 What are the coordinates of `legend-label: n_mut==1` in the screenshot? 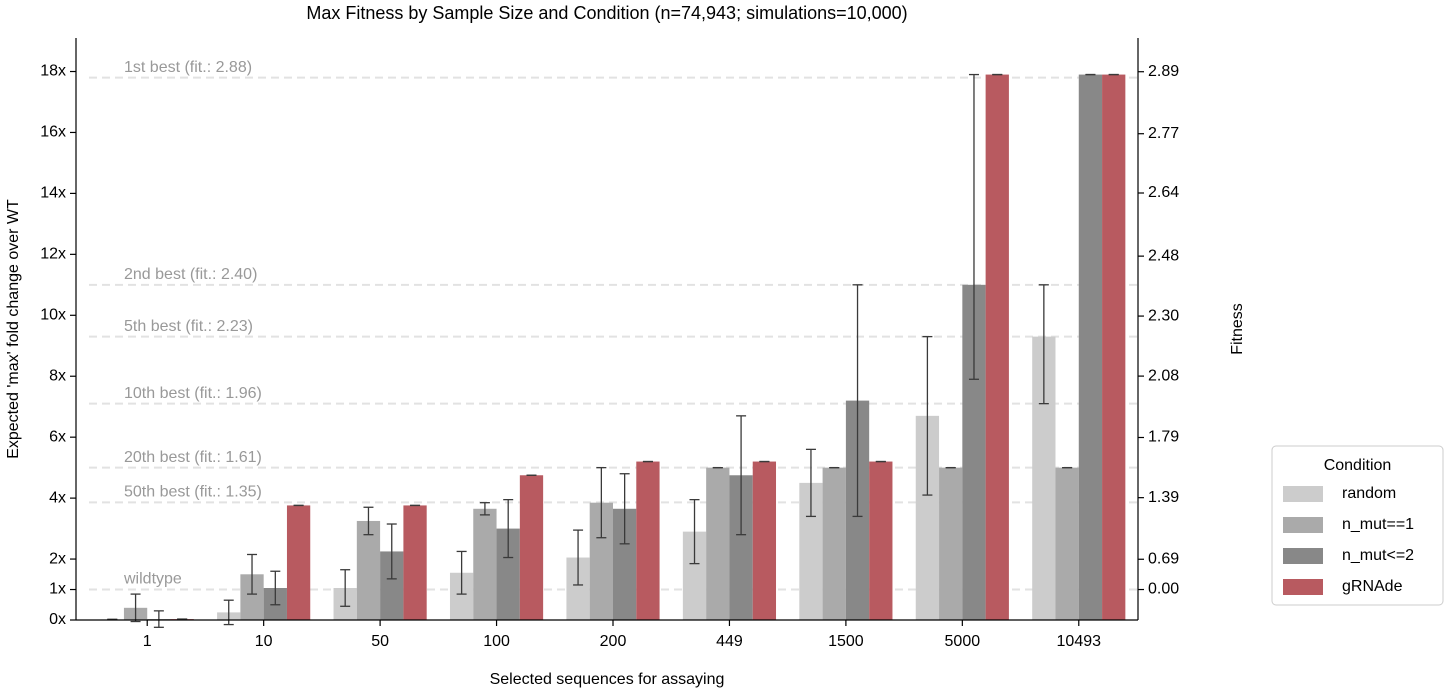 It's located at (1378, 524).